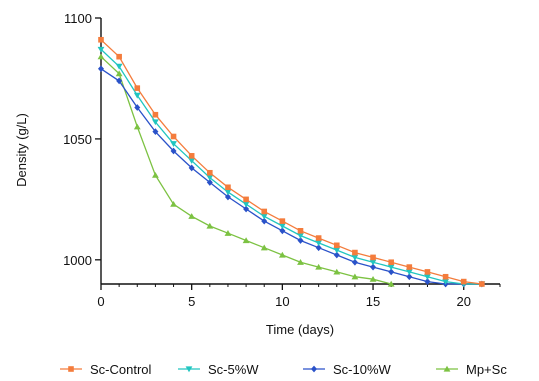 This screenshot has width=539, height=381. I want to click on y-tick-label: 1100, so click(78, 18).